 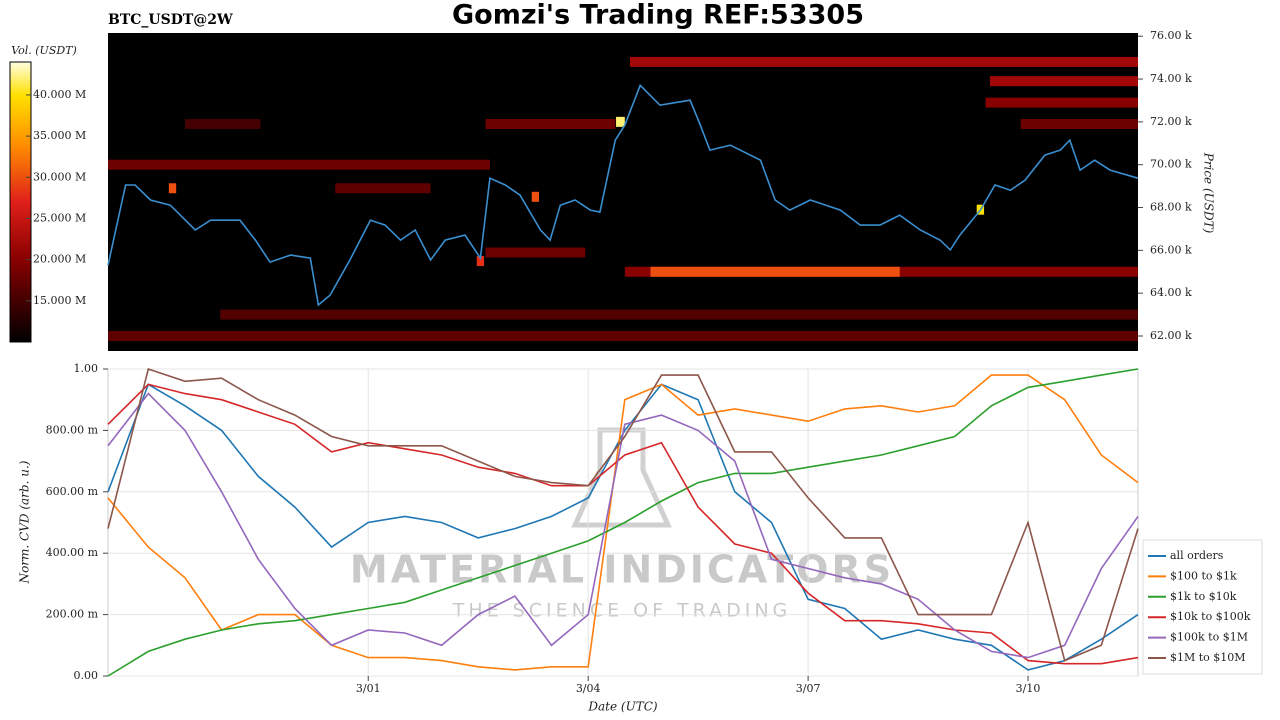 I want to click on y-tick-label: 70.00 k, so click(x=1171, y=164).